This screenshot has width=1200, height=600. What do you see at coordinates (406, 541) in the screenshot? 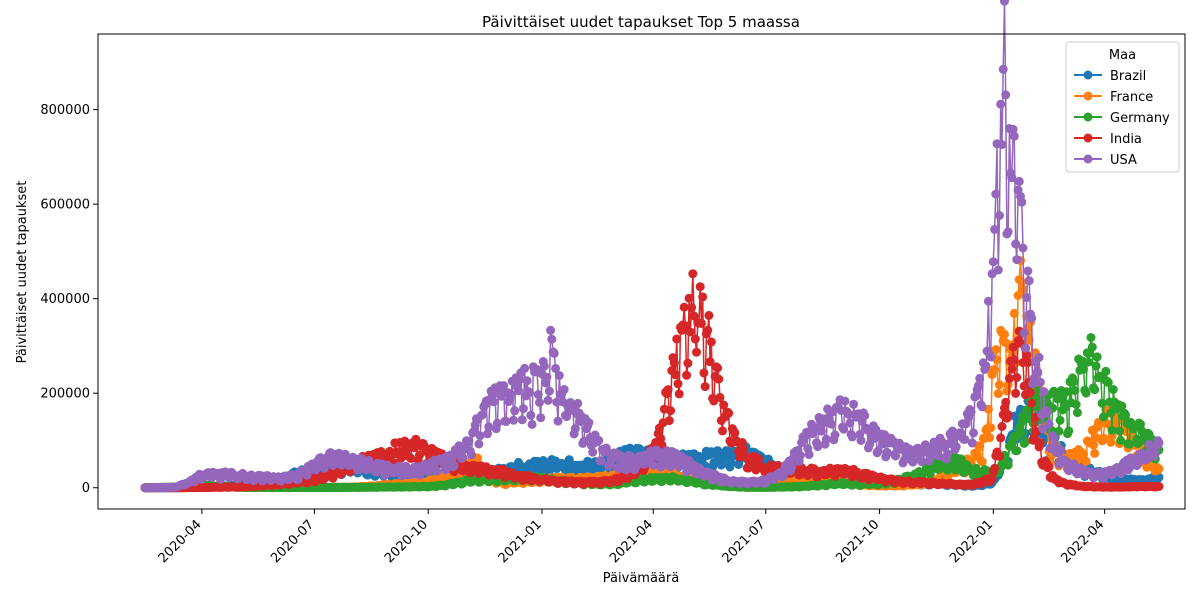
I see `x-tick-label: 2020-10` at bounding box center [406, 541].